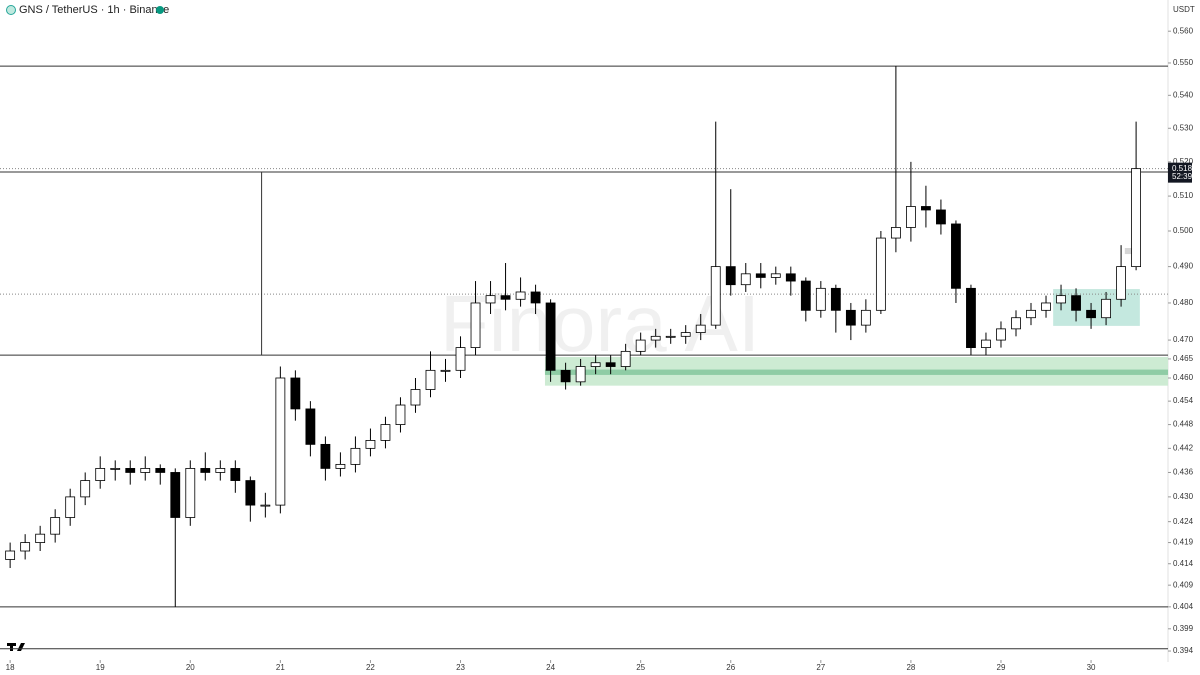 This screenshot has width=1200, height=675. What do you see at coordinates (1183, 358) in the screenshot?
I see `y-tick-label: 0.465` at bounding box center [1183, 358].